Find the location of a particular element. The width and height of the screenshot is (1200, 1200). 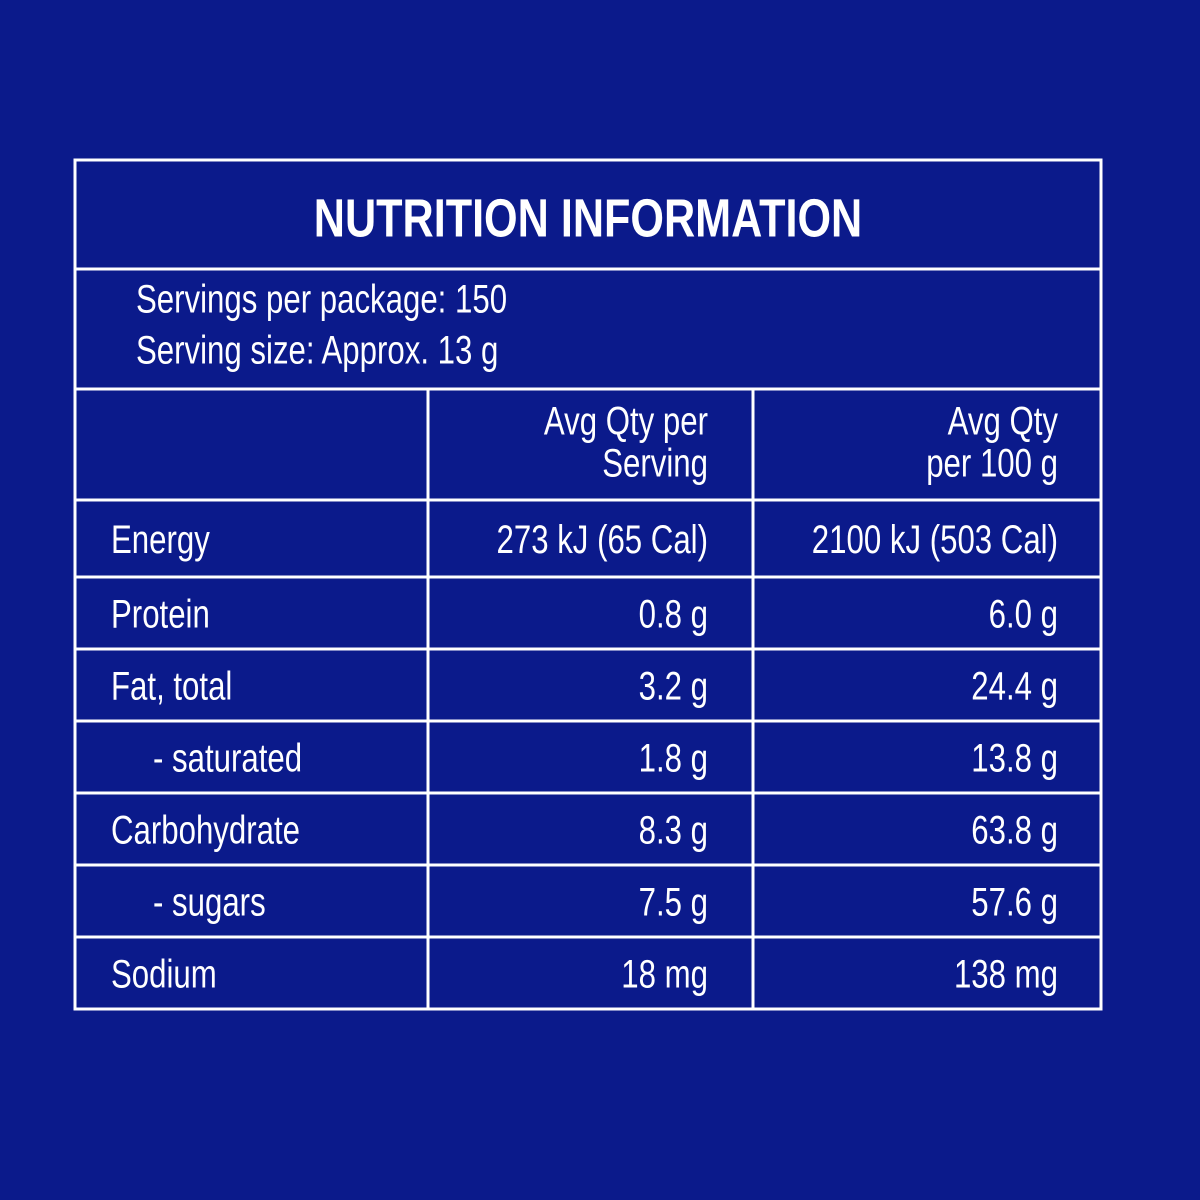

per-serving-value-group: 8.3 g is located at coordinates (673, 830).